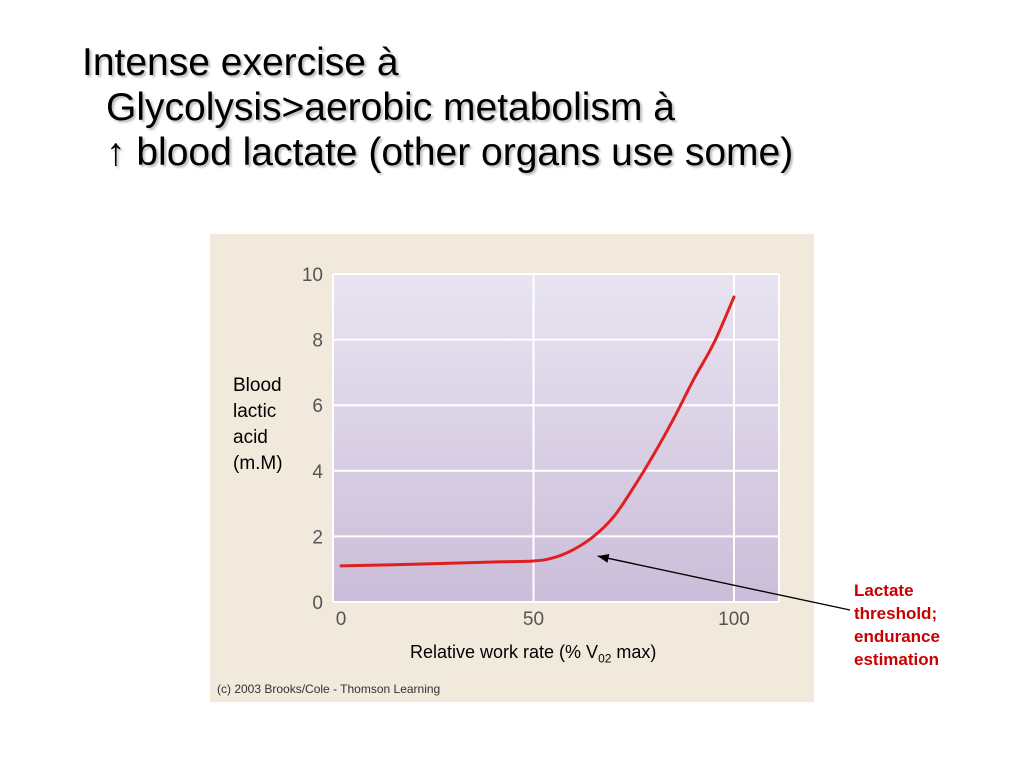  I want to click on y-tick-label: 2, so click(317, 537).